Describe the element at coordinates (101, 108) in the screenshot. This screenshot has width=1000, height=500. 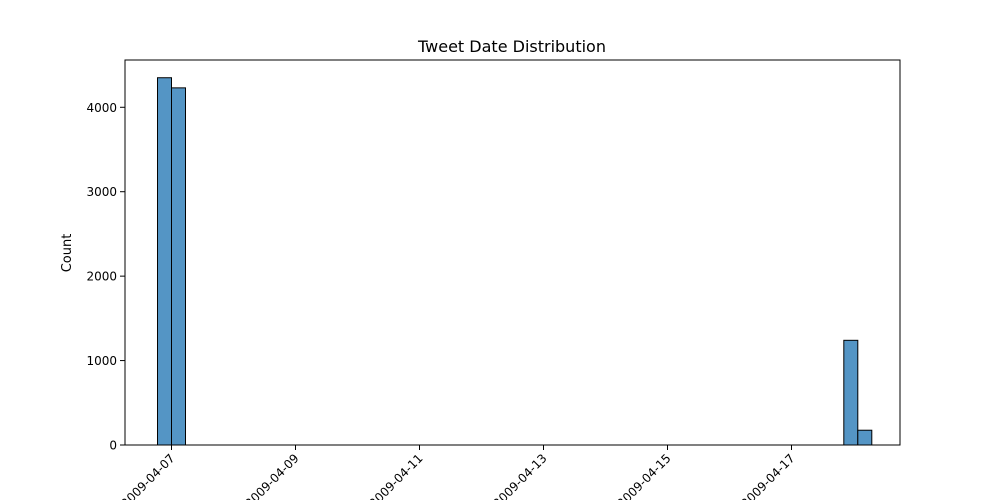
I see `y-tick-label: 4000` at that location.